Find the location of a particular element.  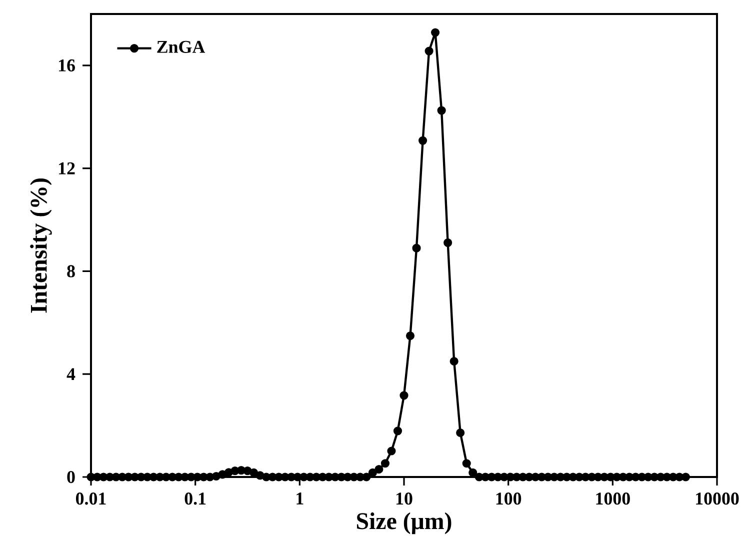

legend-label: ZnGA is located at coordinates (181, 46).